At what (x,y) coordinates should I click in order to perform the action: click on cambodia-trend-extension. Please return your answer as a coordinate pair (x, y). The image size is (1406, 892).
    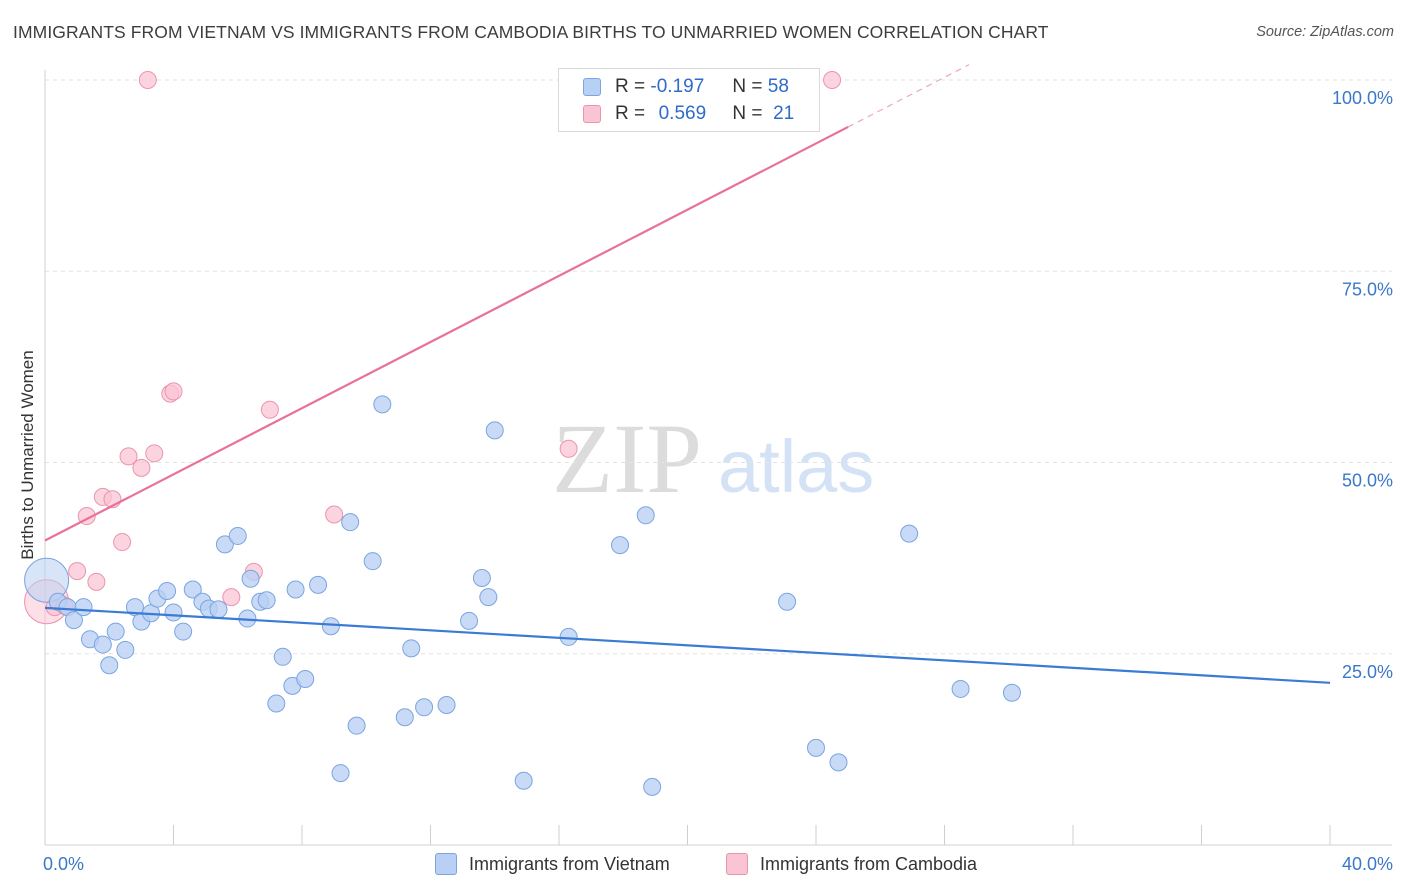
    Looking at the image, I should click on (908, 96).